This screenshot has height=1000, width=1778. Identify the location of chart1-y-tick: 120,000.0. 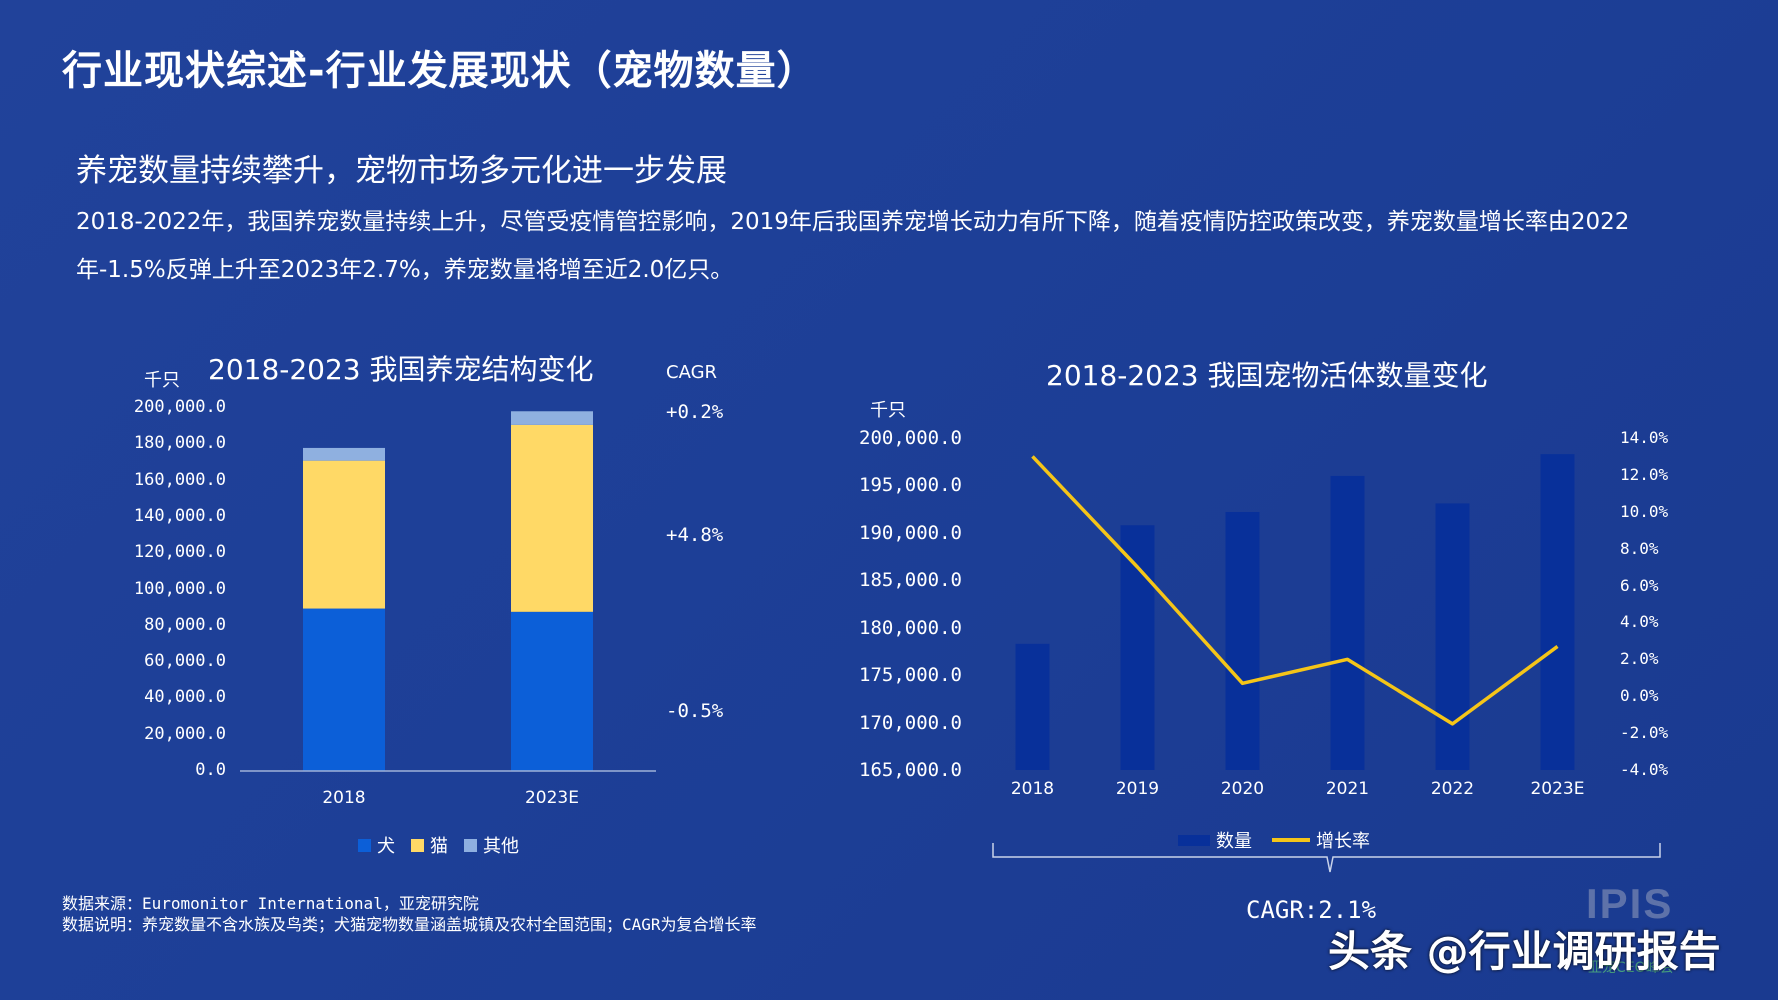
(179, 552).